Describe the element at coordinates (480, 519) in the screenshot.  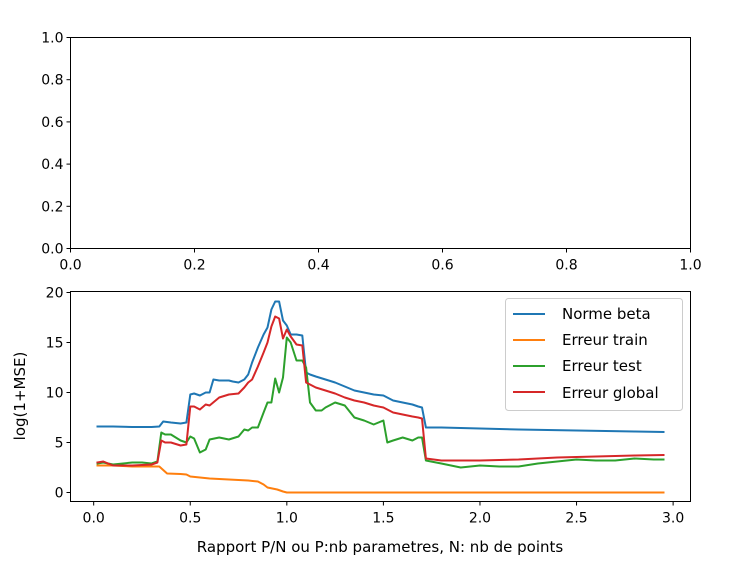
I see `x-tick-label: 2.0` at that location.